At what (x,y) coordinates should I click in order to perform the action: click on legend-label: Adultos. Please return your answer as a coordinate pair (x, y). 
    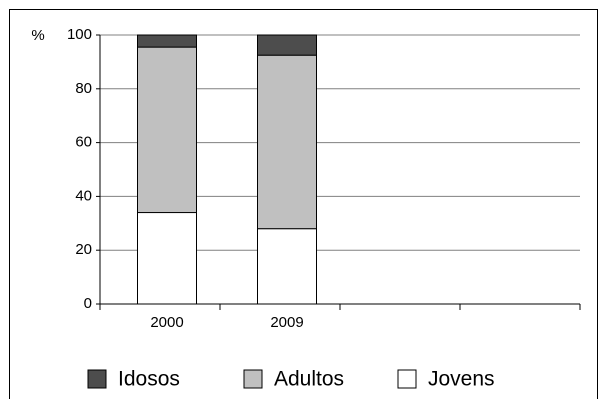
    Looking at the image, I should click on (309, 379).